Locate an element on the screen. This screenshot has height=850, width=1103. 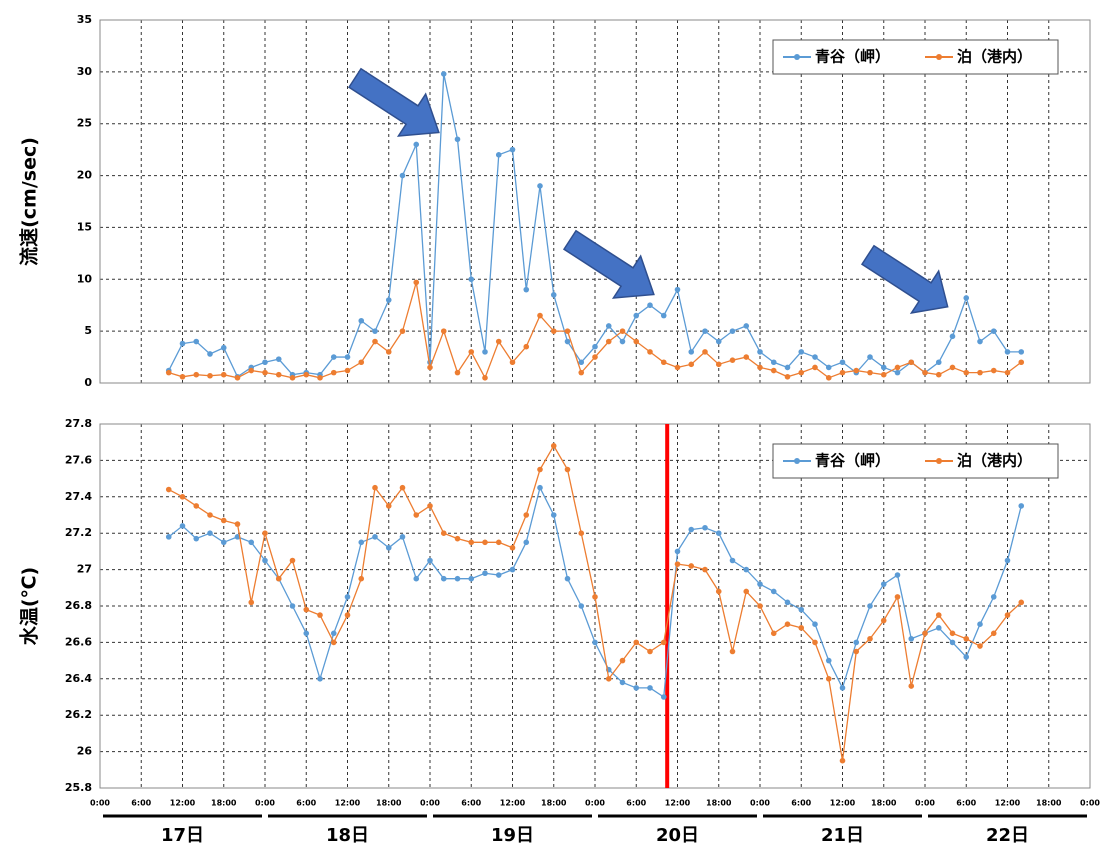
y-tick-label: 25.8 is located at coordinates (78, 787).